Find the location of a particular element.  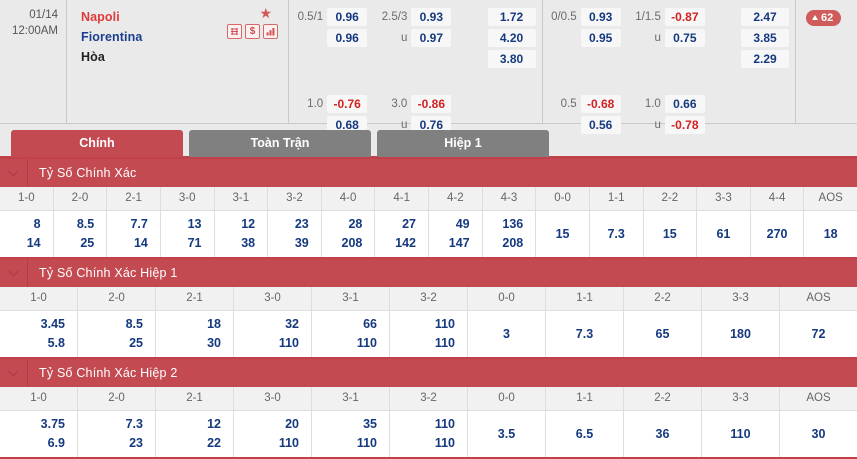

section-header: Tỷ Số Chính Xác Hiệp 1 is located at coordinates (428, 273).